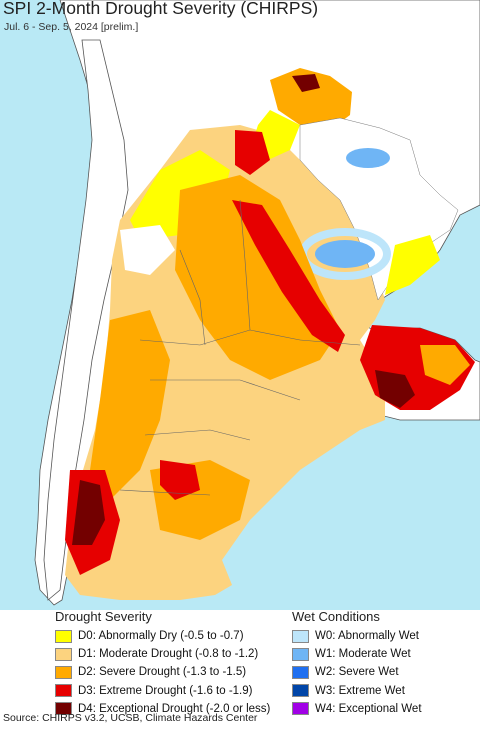 This screenshot has width=480, height=730. Describe the element at coordinates (63, 691) in the screenshot. I see `swatch-d3` at that location.